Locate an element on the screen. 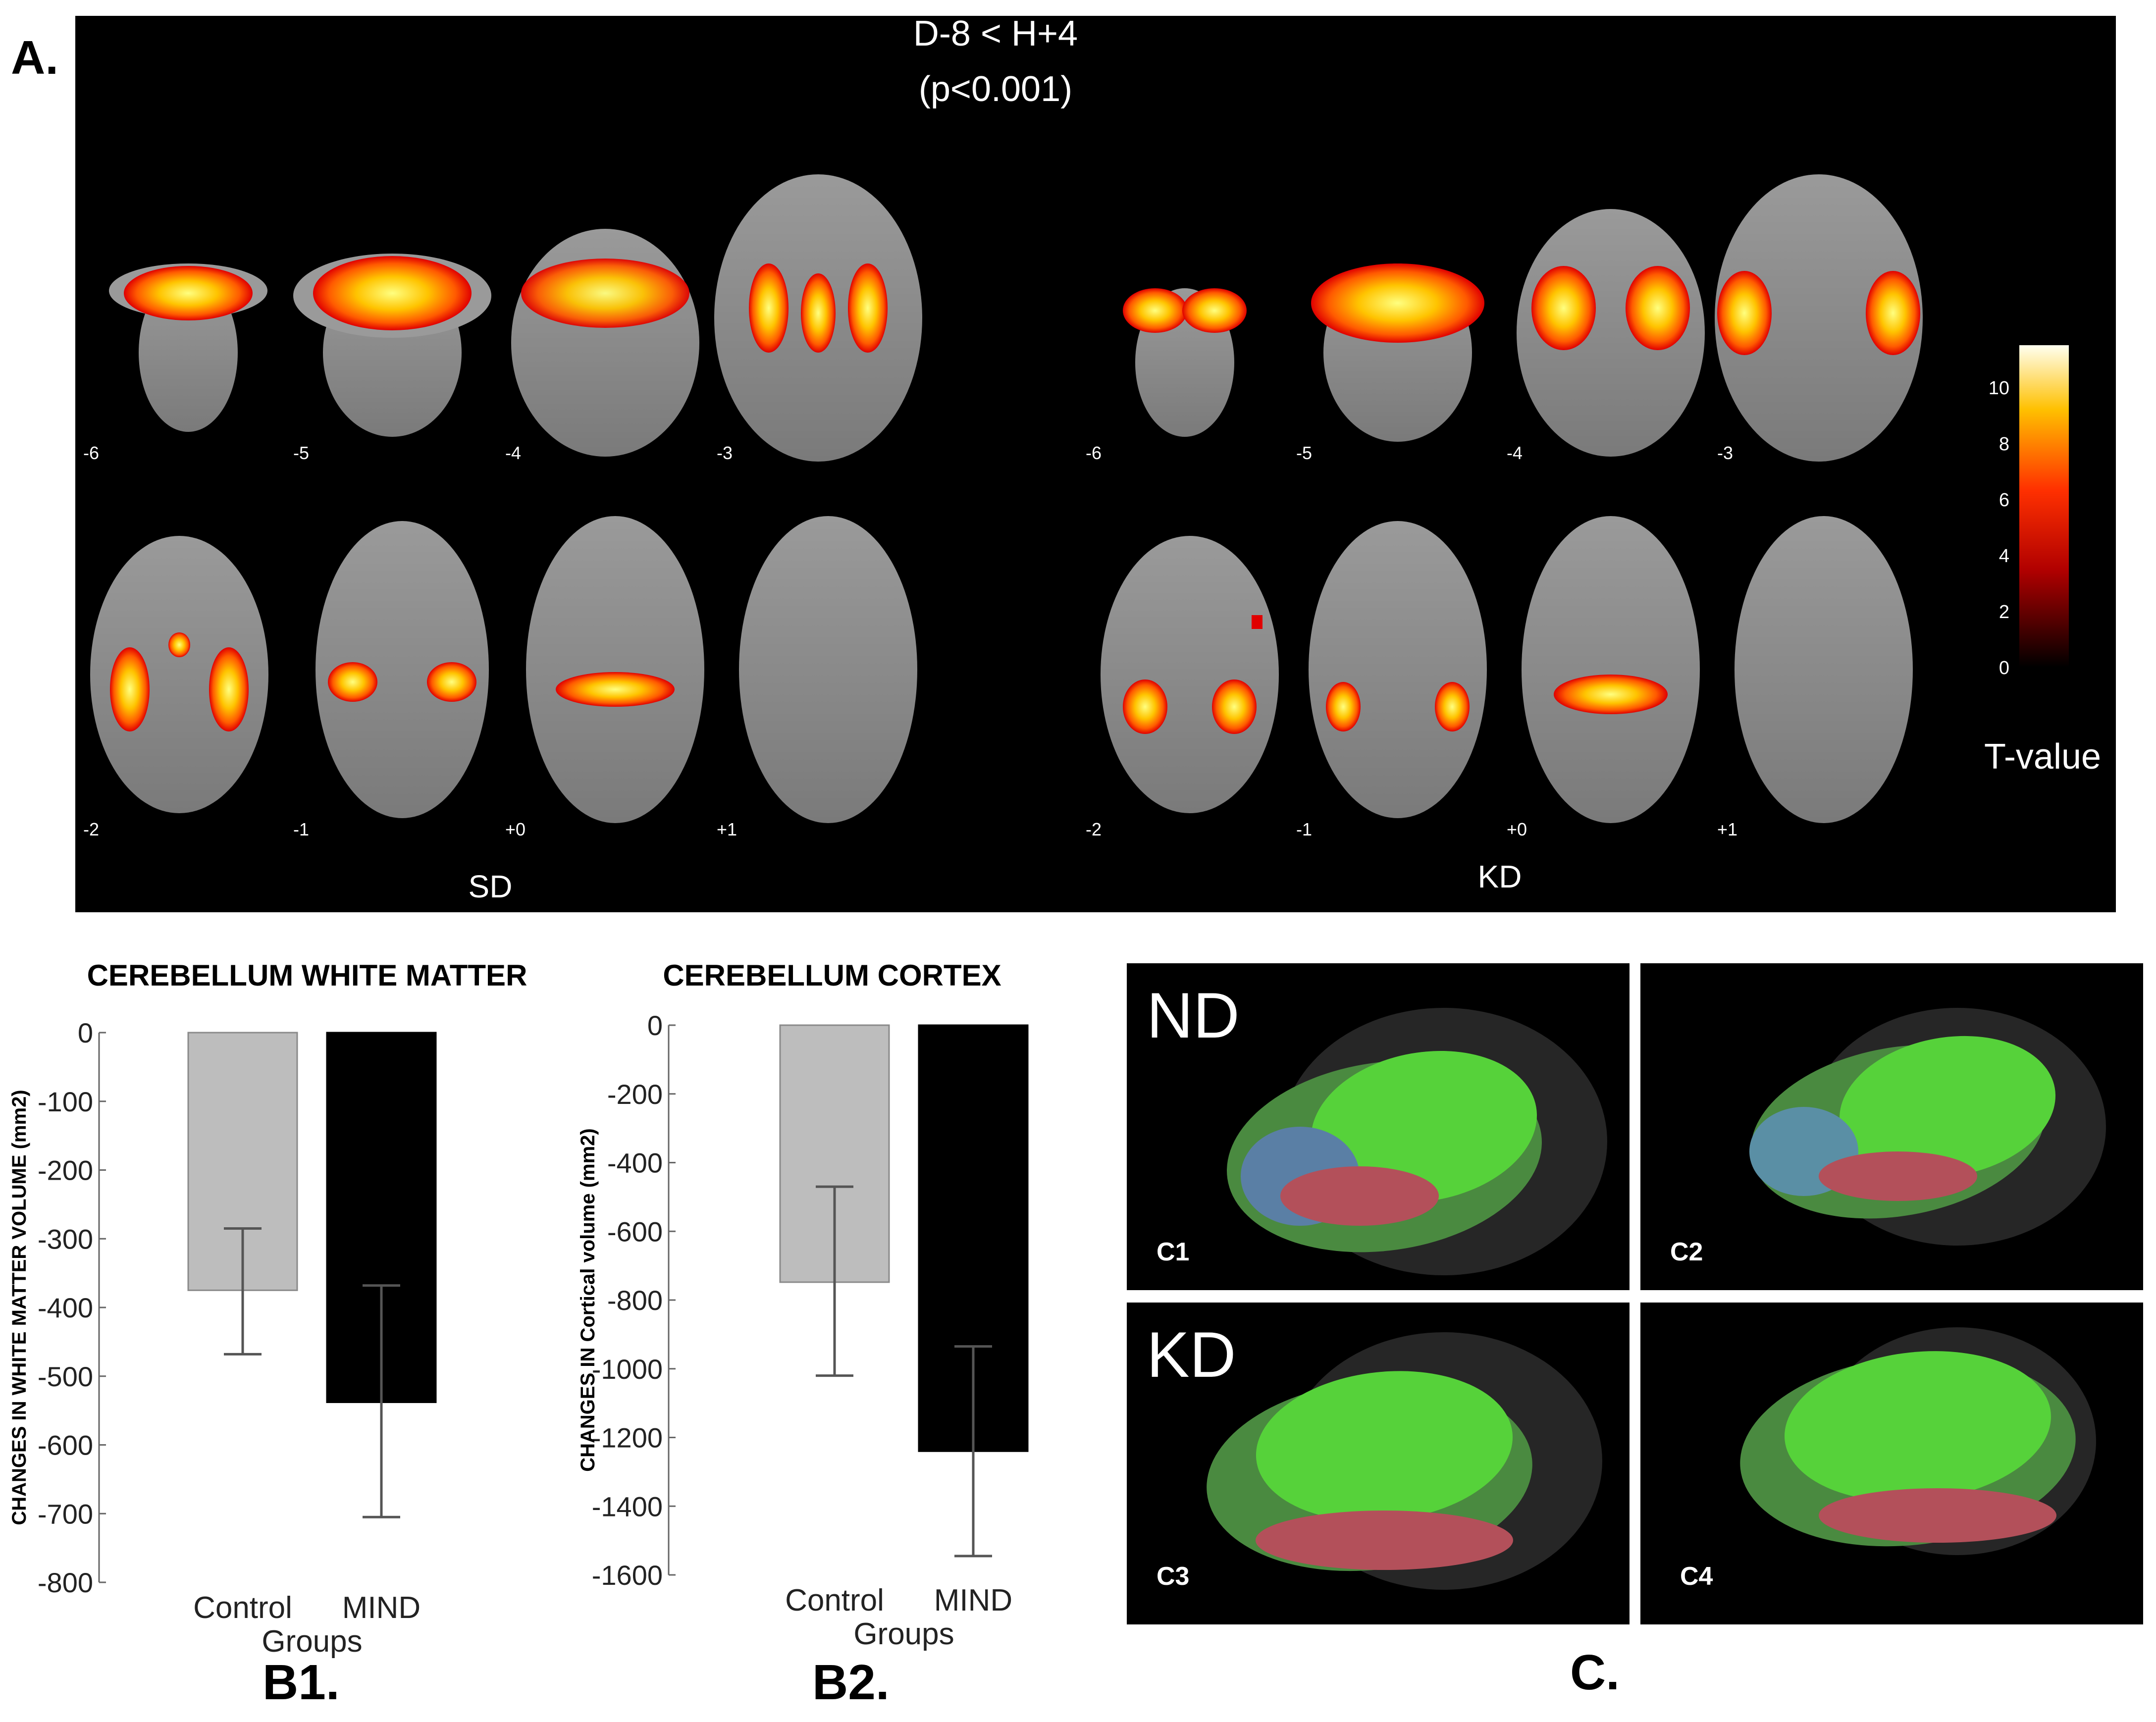 Image resolution: width=2156 pixels, height=1722 pixels. colorbar-tick-label: 6 is located at coordinates (2004, 500).